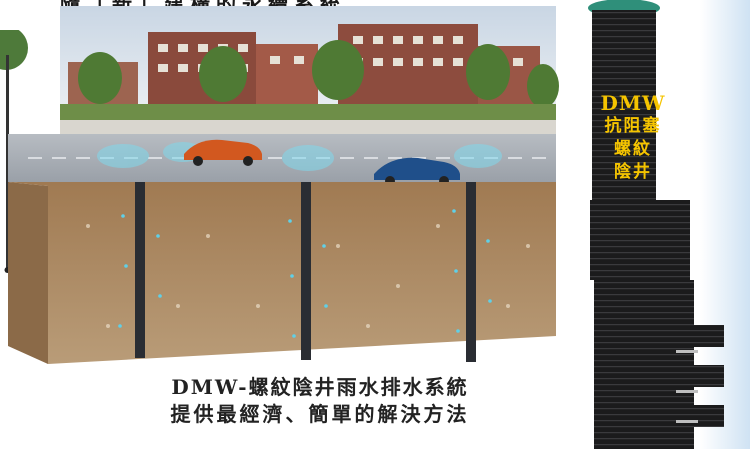  I want to click on product-brand: DMW, so click(633, 103).